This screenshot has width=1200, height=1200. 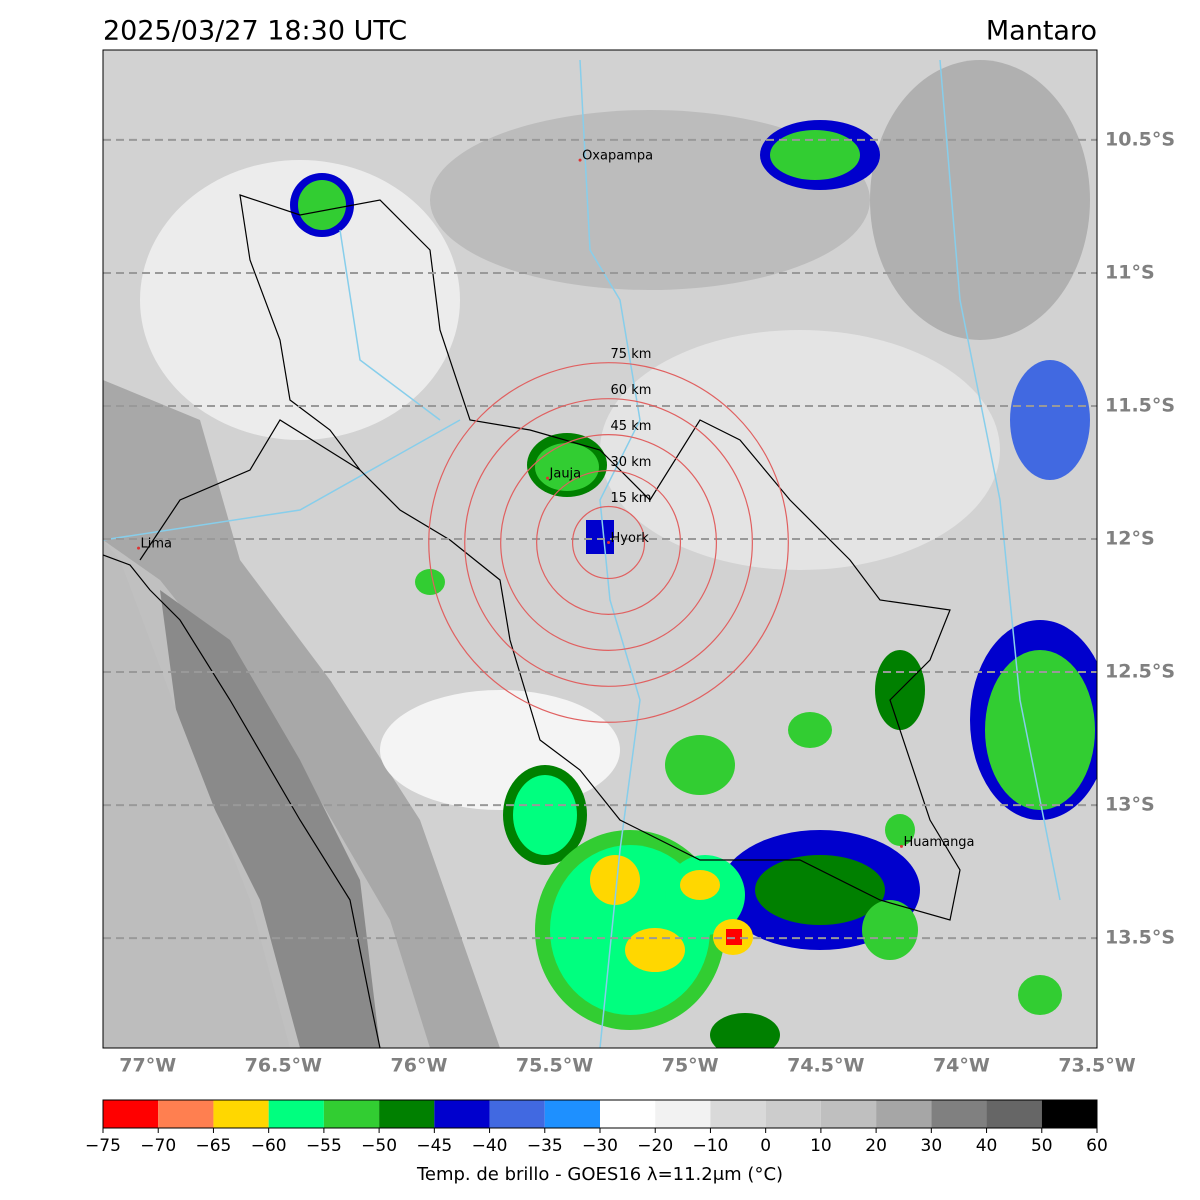 I want to click on lat-tick-label: 11°S, so click(x=1130, y=272).